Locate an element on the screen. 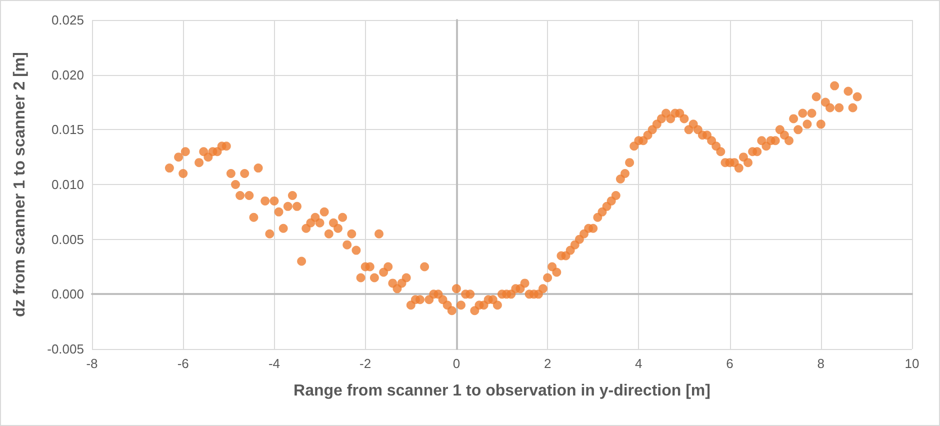  y-tick-label: 0.010 is located at coordinates (67, 184).